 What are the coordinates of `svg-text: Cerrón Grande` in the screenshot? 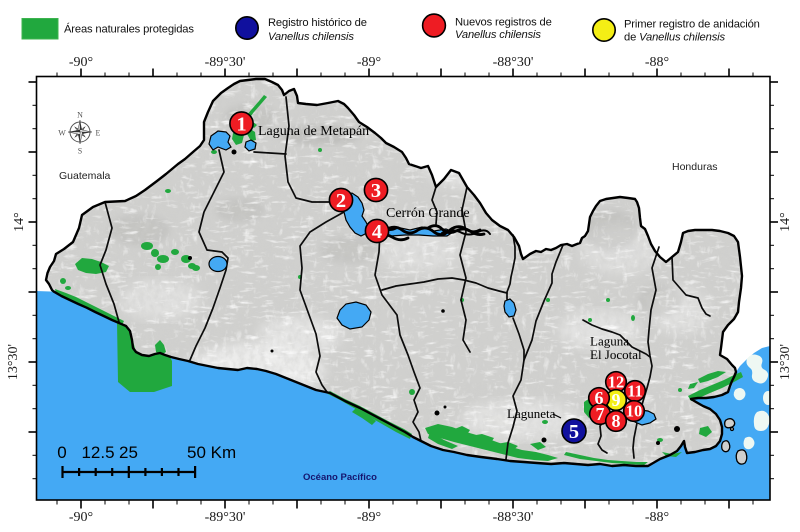 It's located at (428, 213).